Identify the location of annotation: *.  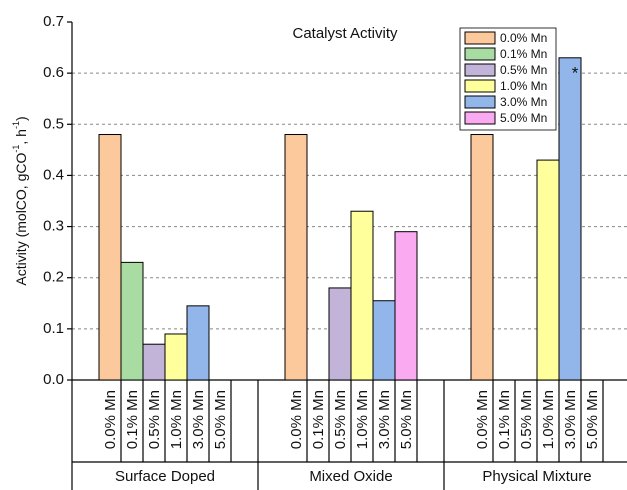
(575, 72).